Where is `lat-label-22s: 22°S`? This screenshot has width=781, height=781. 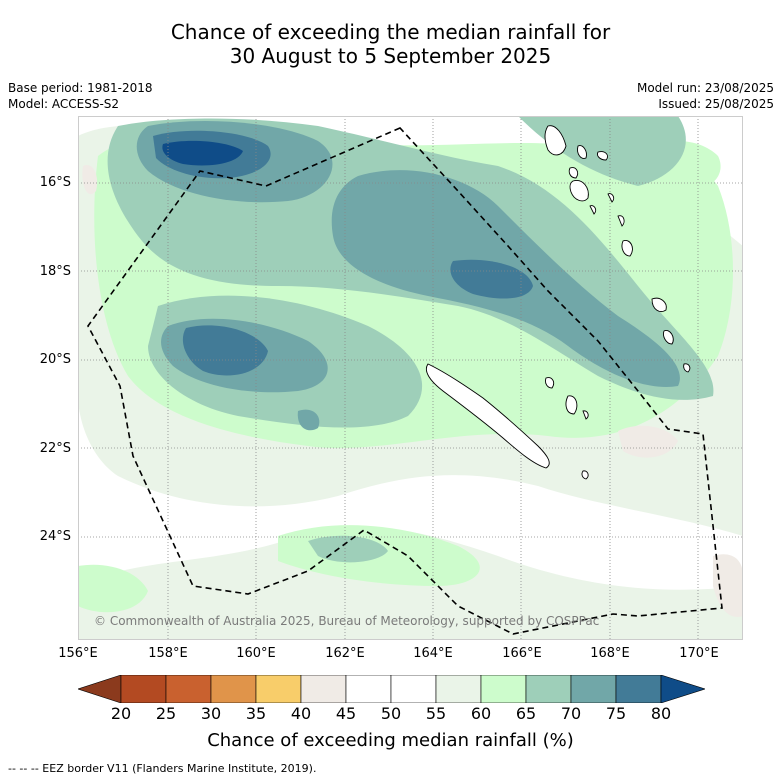 lat-label-22s: 22°S is located at coordinates (55, 448).